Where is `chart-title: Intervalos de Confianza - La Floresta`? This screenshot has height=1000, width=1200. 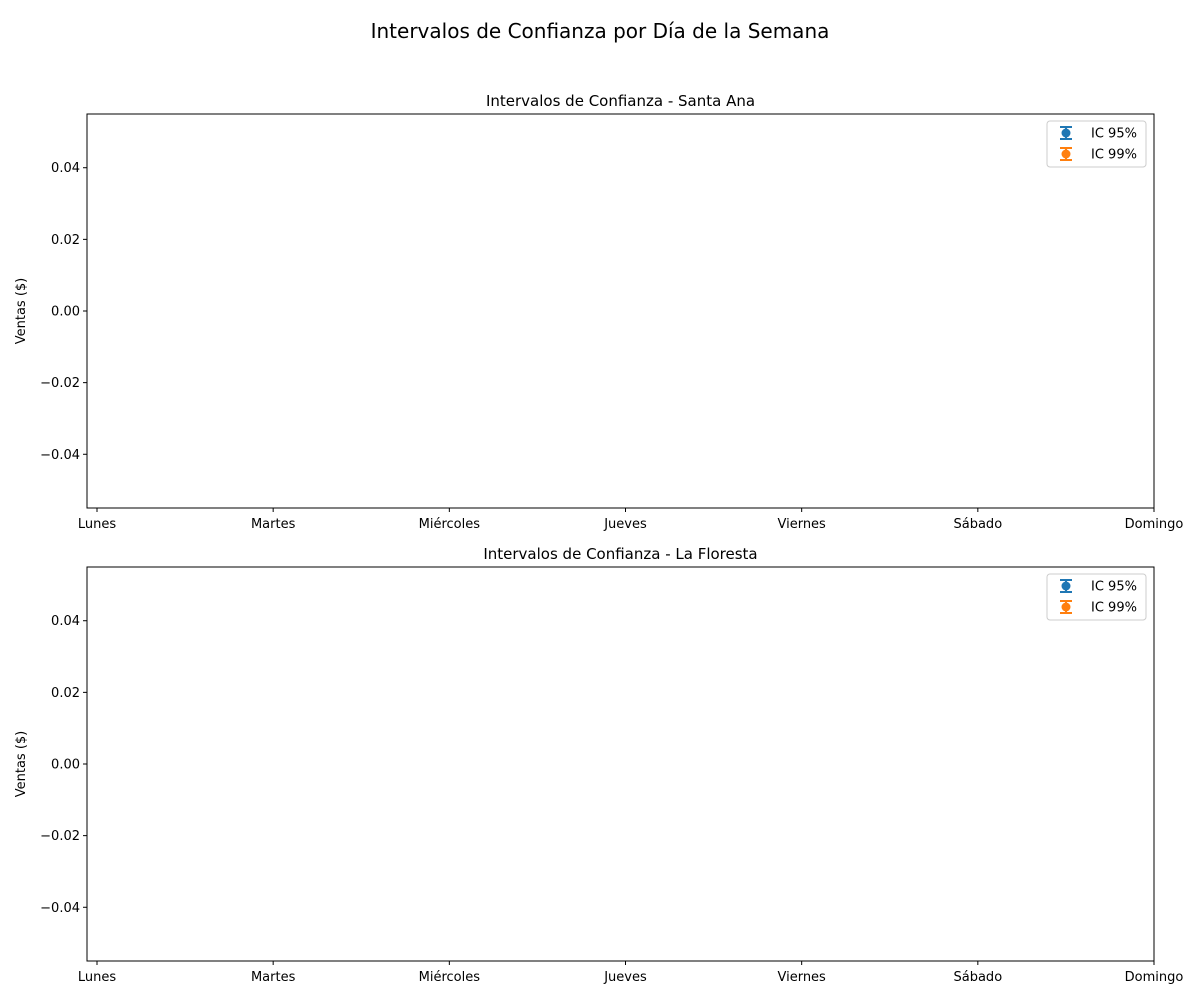 chart-title: Intervalos de Confianza - La Floresta is located at coordinates (620, 554).